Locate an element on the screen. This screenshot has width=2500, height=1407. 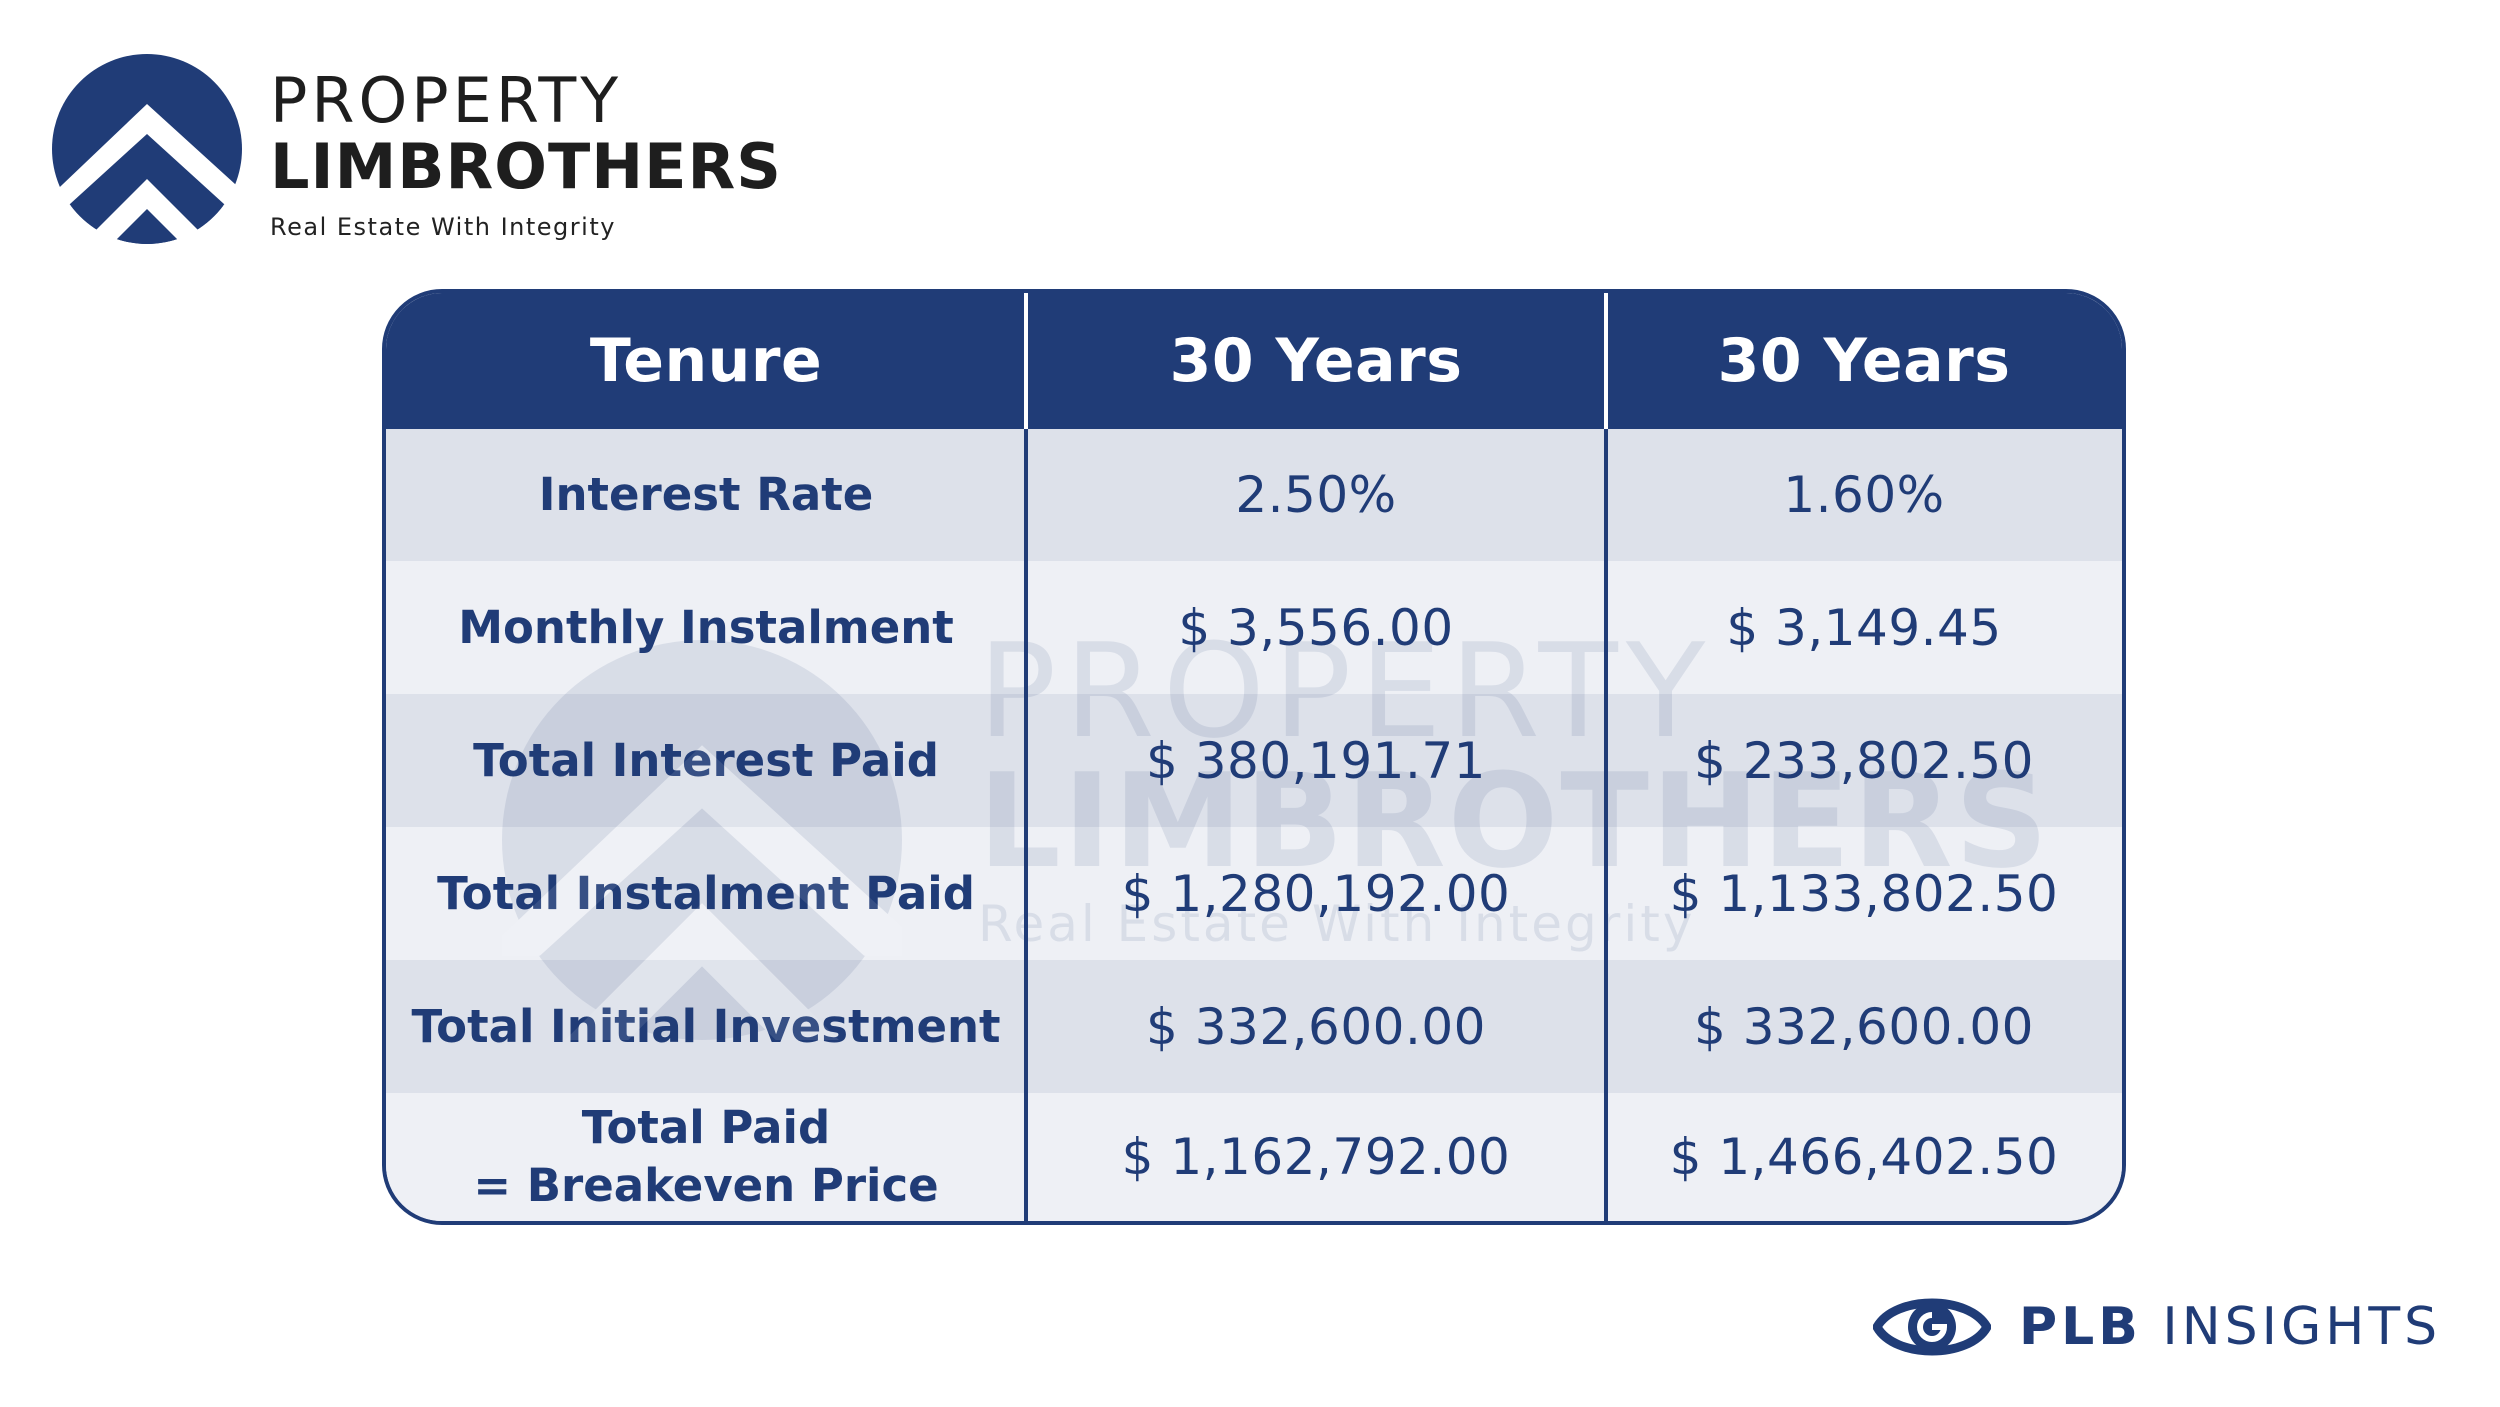
row-label-line: = Breakeven Price is located at coordinates (706, 1185).